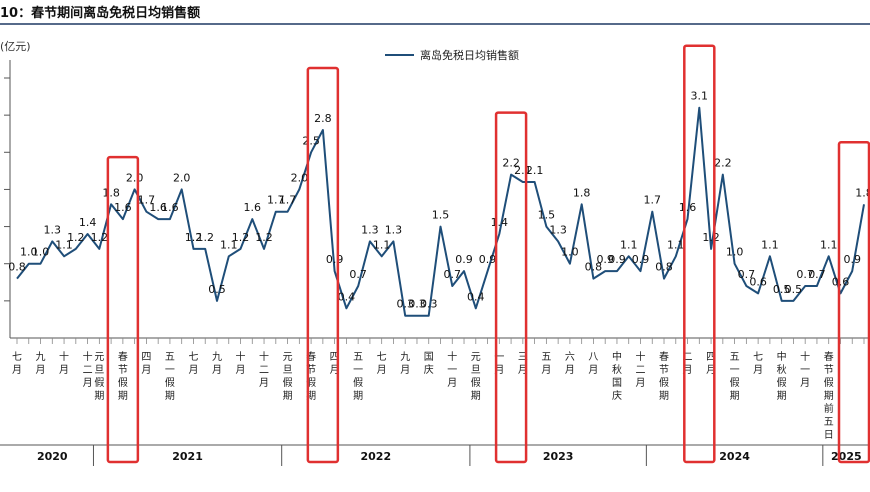 Image resolution: width=870 pixels, height=492 pixels. I want to click on data-label: 2.0, so click(135, 177).